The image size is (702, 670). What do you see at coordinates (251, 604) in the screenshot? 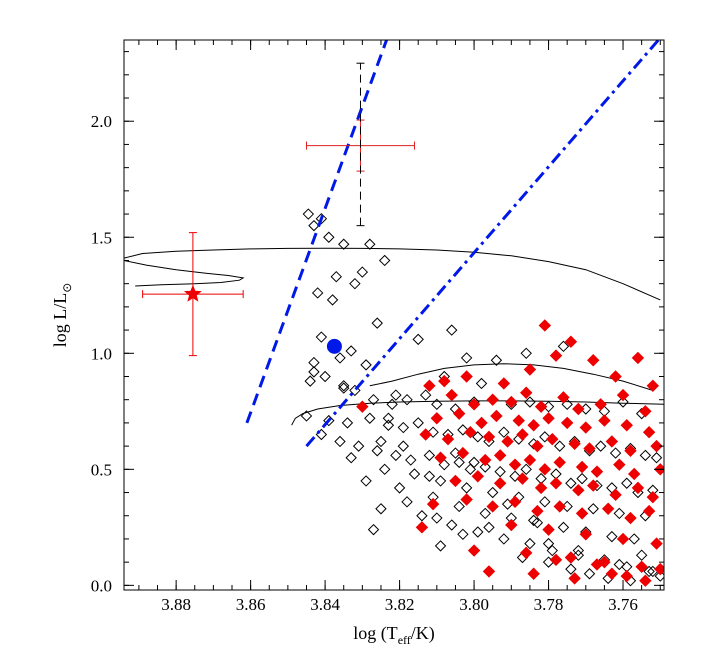
I see `x-tick-label: 3.86` at bounding box center [251, 604].